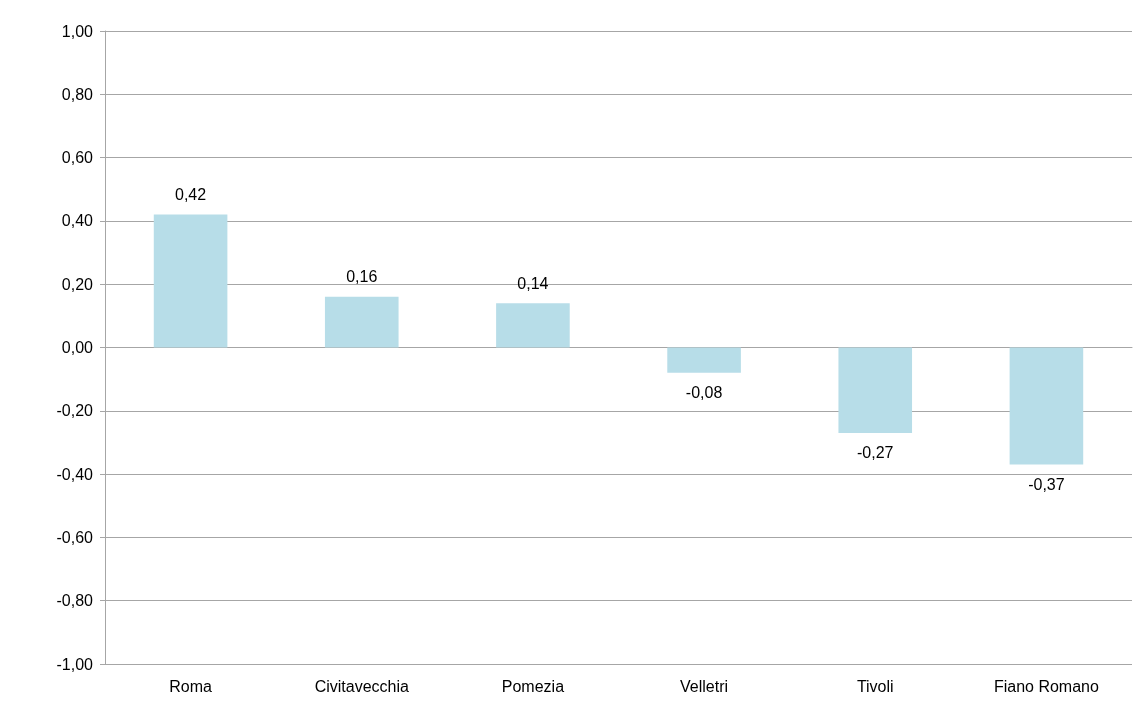 The image size is (1142, 709). I want to click on x-tick-label: Tivoli, so click(875, 686).